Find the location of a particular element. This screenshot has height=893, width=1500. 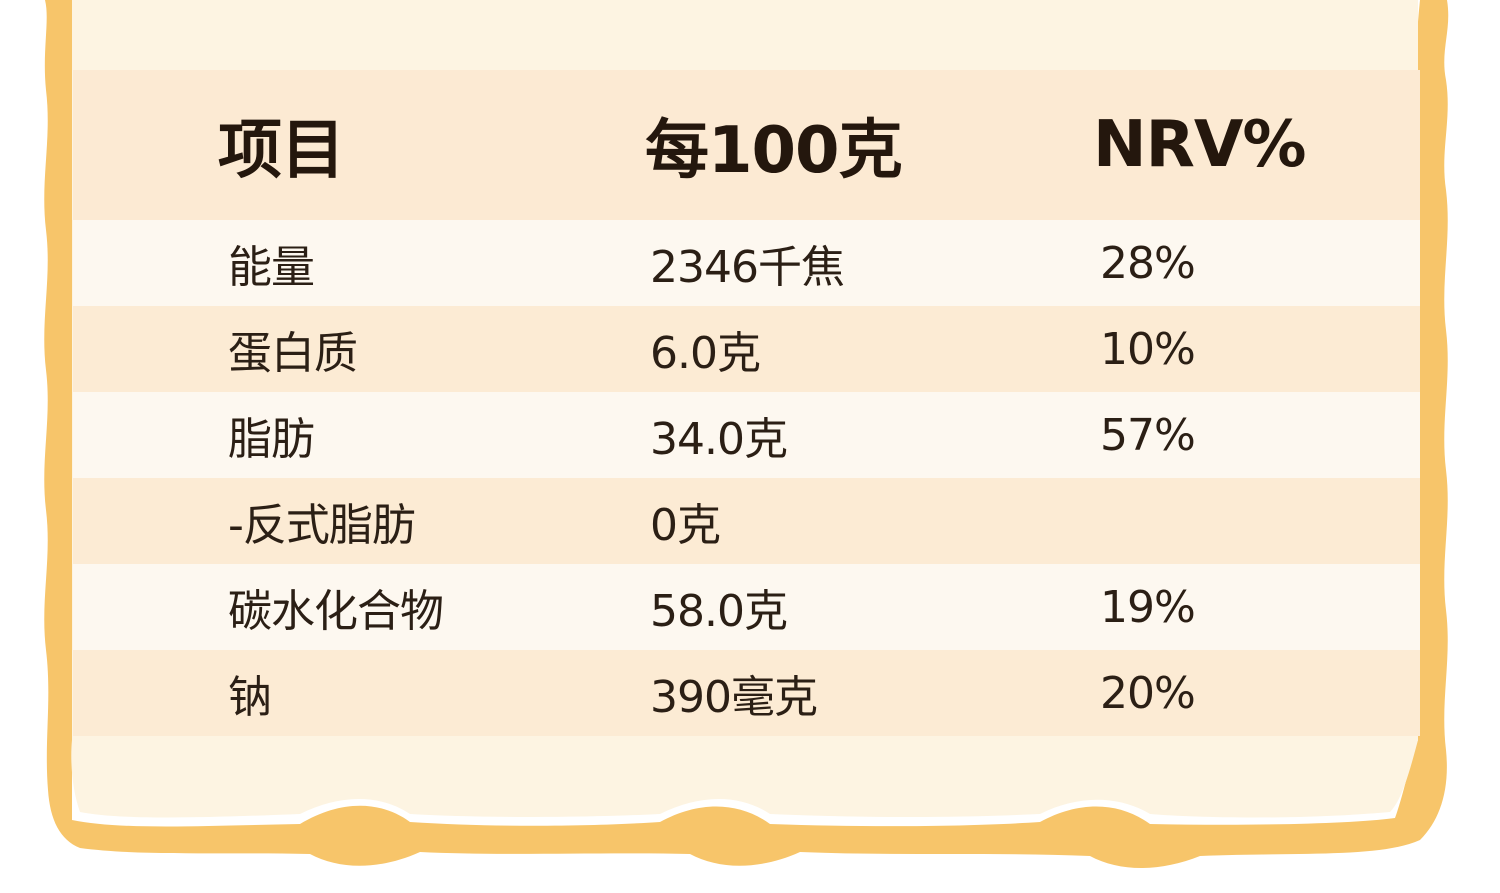

row-nrv: 57% is located at coordinates (1148, 435).